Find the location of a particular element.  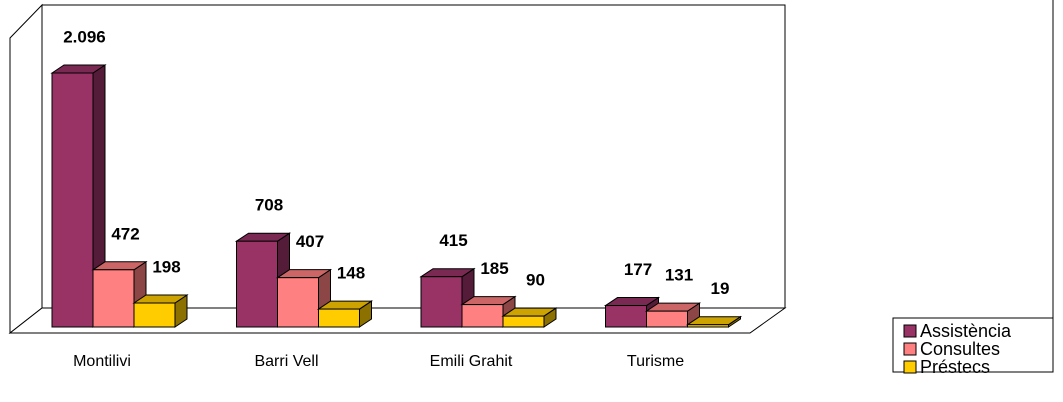

value-label: 131 is located at coordinates (679, 275).